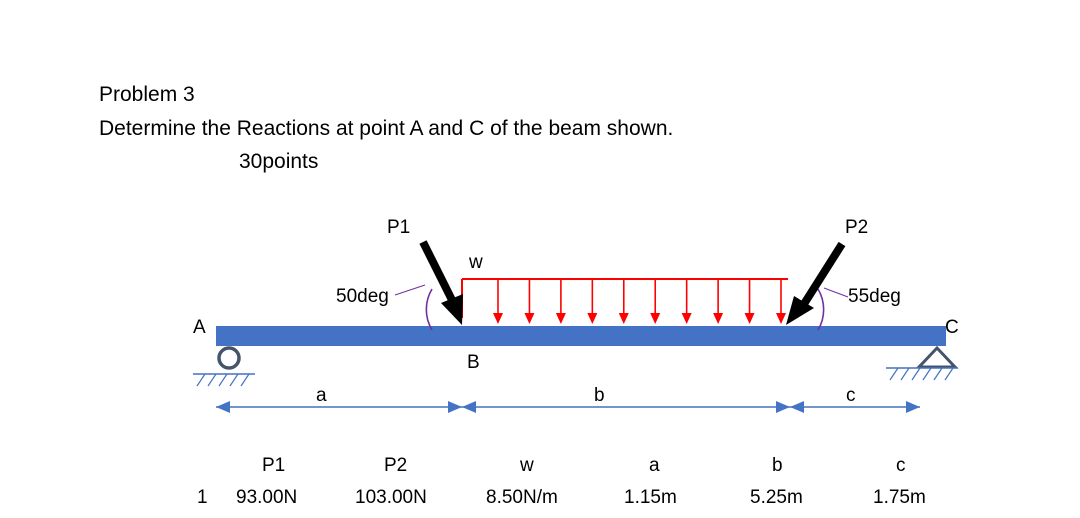 This screenshot has width=1080, height=518. Describe the element at coordinates (899, 497) in the screenshot. I see `table-cell-c: 1.75m` at that location.